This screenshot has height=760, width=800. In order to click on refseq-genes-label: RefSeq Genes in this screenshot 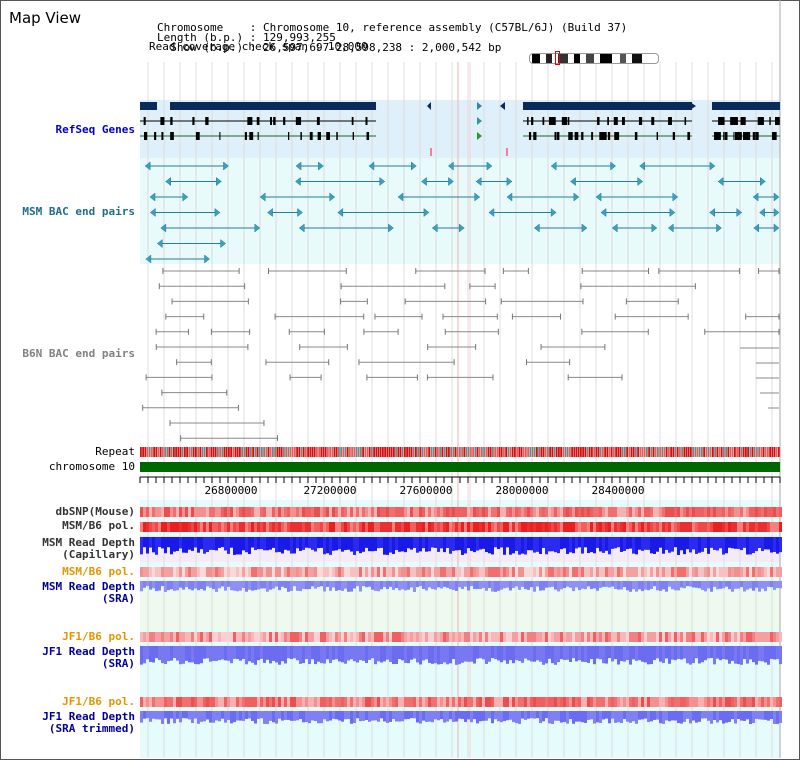, I will do `click(95, 129)`.